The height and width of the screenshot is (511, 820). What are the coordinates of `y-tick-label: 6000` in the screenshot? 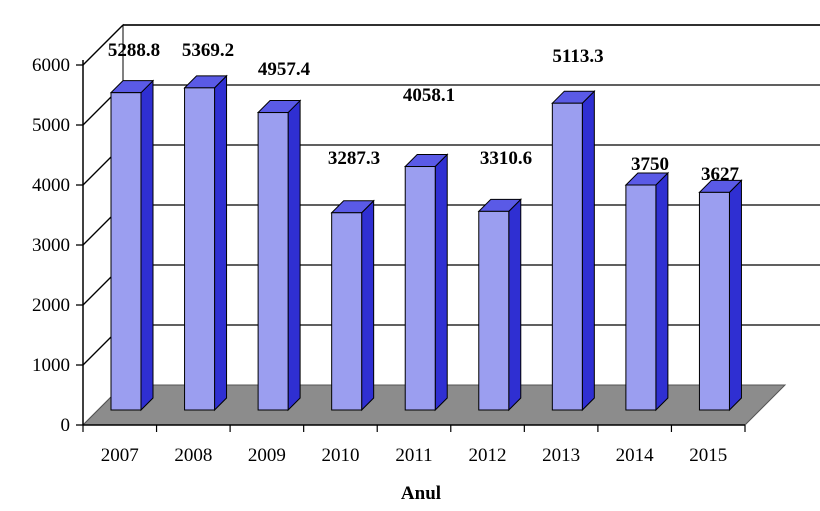 It's located at (51, 65).